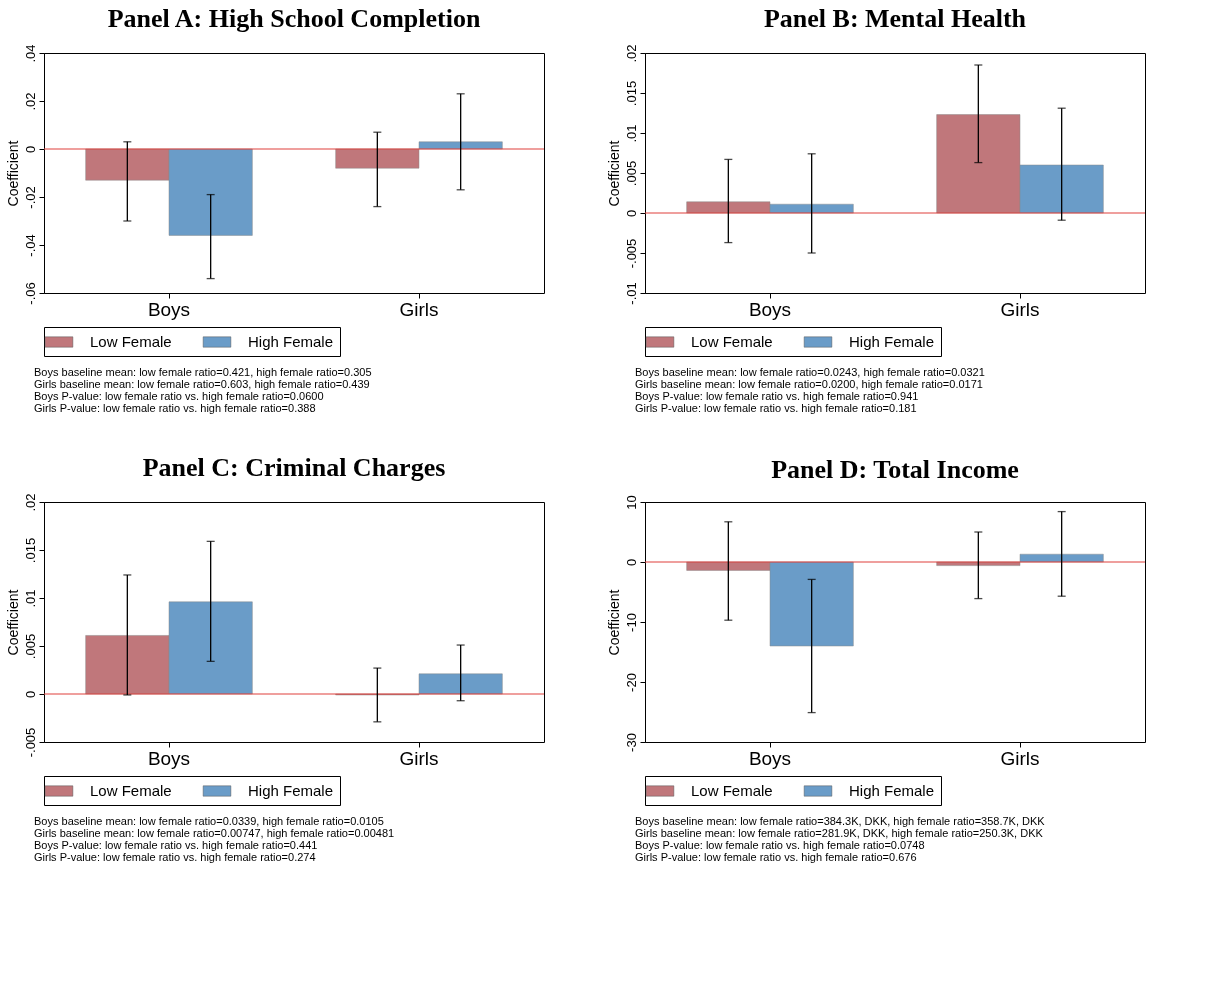  I want to click on y-tick-label: -.04, so click(30, 245).